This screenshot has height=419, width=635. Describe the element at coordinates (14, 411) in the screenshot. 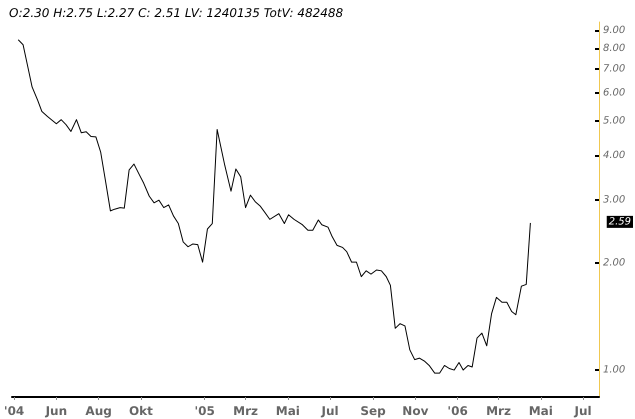

I see `x-tick-label: '04` at that location.